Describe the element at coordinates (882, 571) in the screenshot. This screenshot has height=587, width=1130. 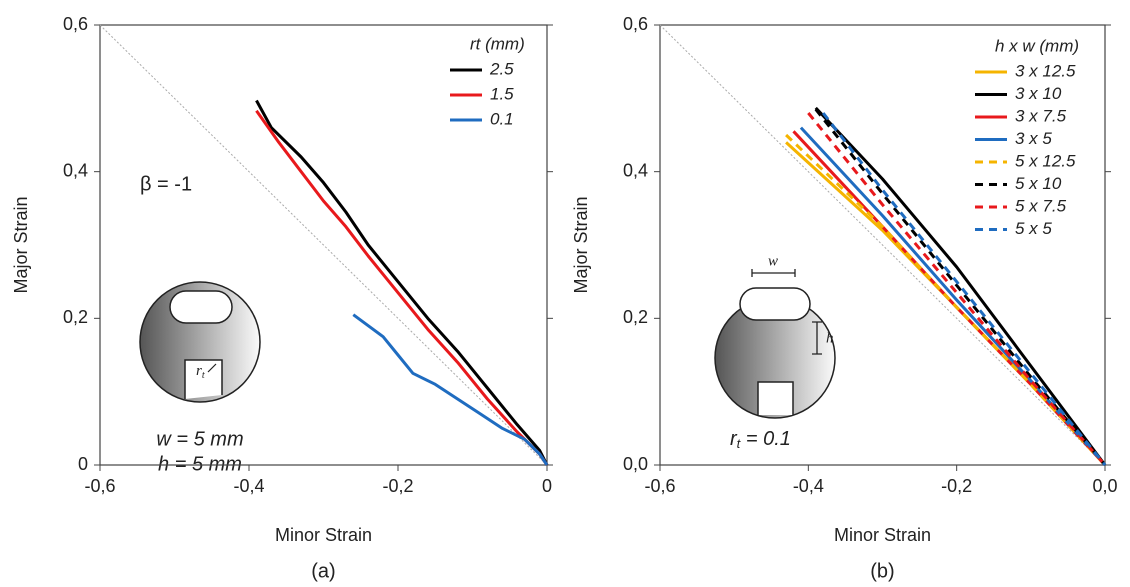
I see `caption: (b)` at that location.